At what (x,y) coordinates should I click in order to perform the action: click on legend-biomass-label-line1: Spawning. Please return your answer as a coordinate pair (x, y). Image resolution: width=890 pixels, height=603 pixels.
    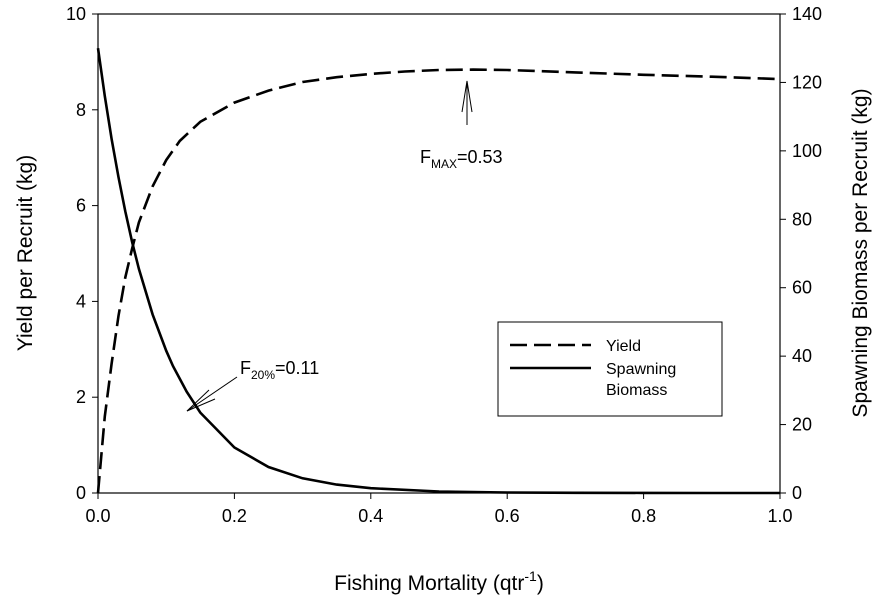
    Looking at the image, I should click on (641, 369).